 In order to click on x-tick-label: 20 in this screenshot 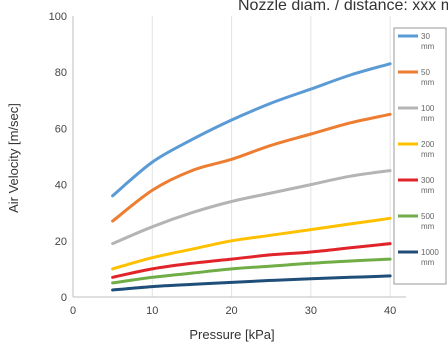, I will do `click(231, 311)`.